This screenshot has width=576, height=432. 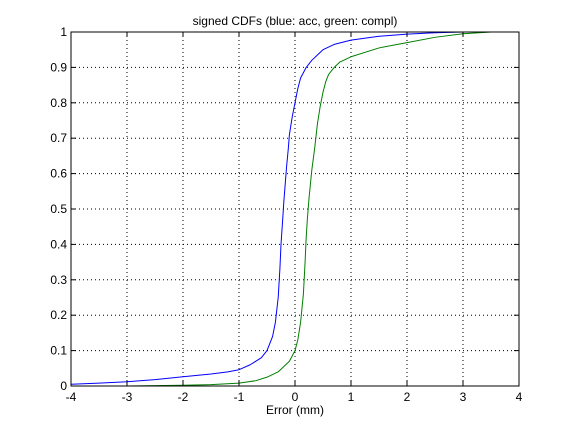 I want to click on y-tick-label: 0.8, so click(x=58, y=103).